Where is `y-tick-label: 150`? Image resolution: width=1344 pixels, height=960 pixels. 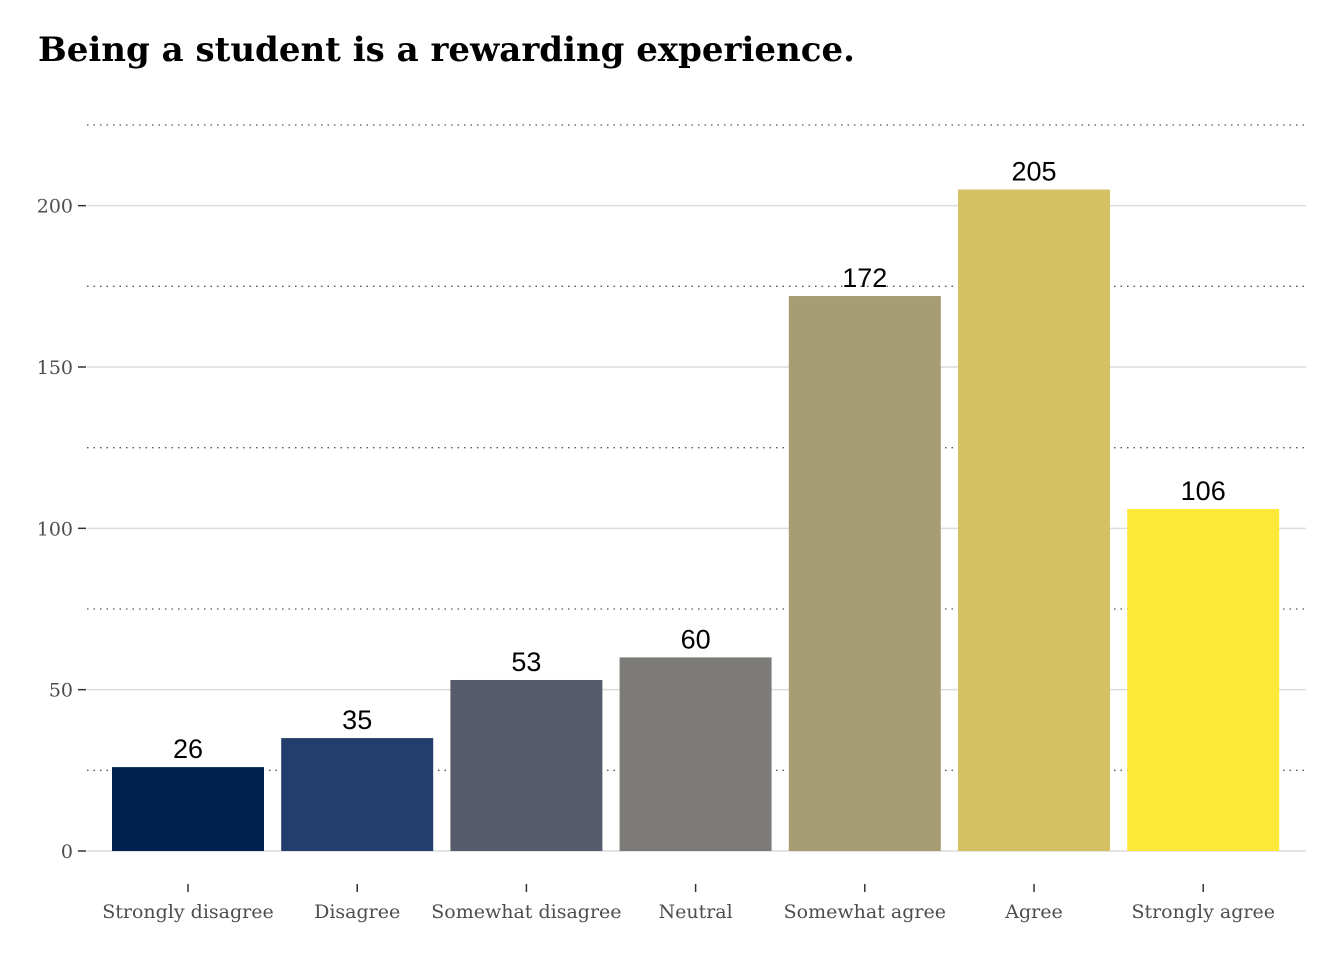 y-tick-label: 150 is located at coordinates (55, 368).